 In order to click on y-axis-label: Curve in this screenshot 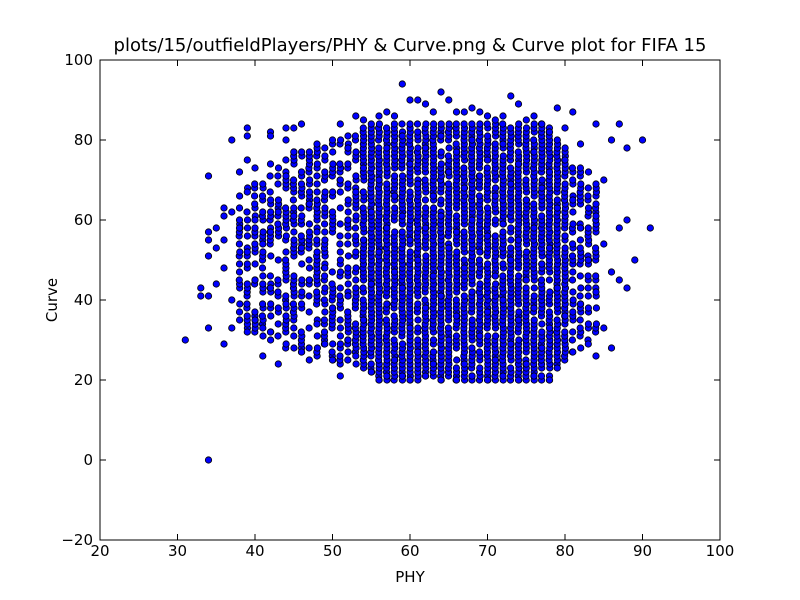, I will do `click(52, 300)`.